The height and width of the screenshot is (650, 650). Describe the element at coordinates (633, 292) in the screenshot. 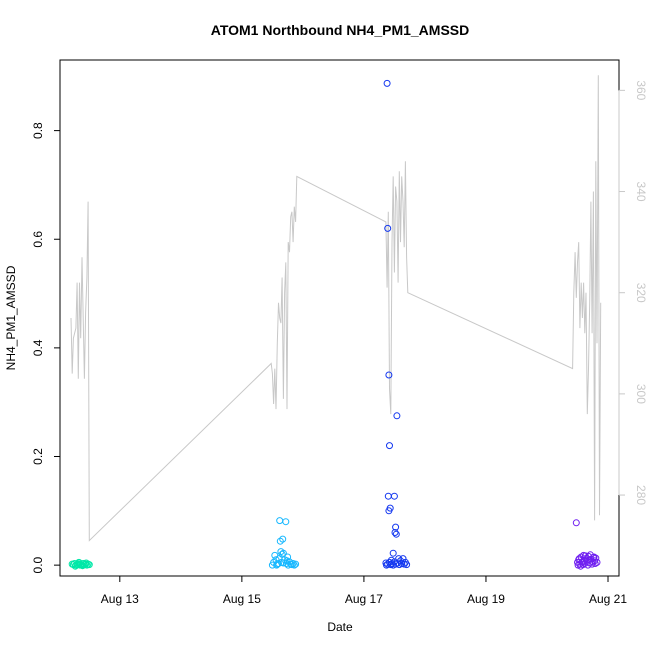

I see `right-y-axis: 280 300 320 340 360` at that location.